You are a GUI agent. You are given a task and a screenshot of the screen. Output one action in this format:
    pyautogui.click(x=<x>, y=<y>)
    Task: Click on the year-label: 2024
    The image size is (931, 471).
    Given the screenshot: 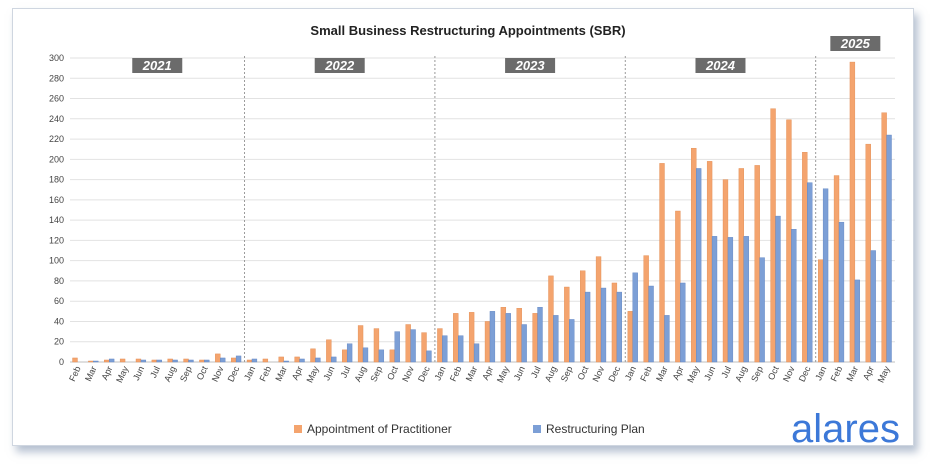 What is the action you would take?
    pyautogui.click(x=720, y=65)
    